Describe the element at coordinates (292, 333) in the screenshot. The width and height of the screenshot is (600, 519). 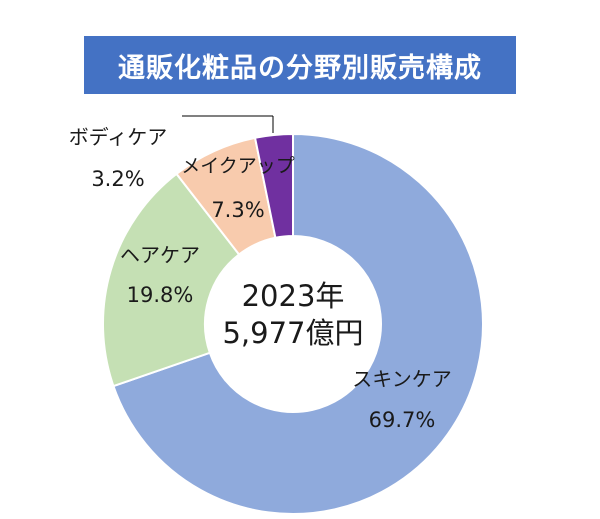
I see `center-label-total: 5,977億円` at that location.